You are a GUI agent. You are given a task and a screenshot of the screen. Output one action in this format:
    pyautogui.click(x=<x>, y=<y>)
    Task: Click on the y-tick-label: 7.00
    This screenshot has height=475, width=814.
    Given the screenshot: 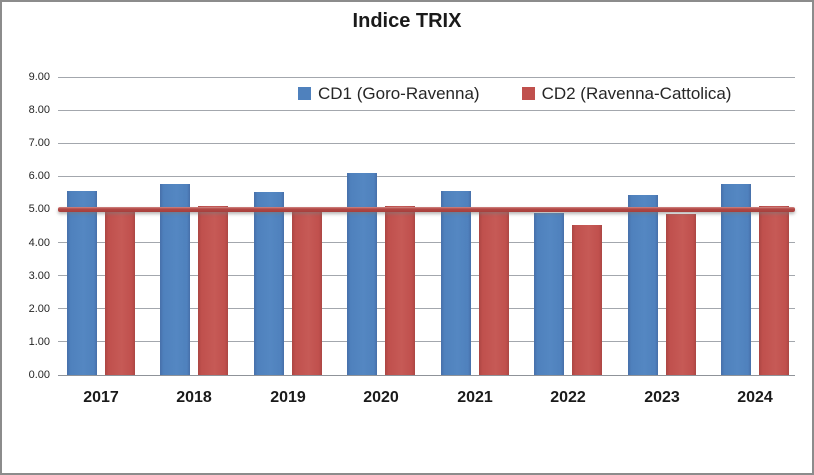 What is the action you would take?
    pyautogui.click(x=39, y=143)
    